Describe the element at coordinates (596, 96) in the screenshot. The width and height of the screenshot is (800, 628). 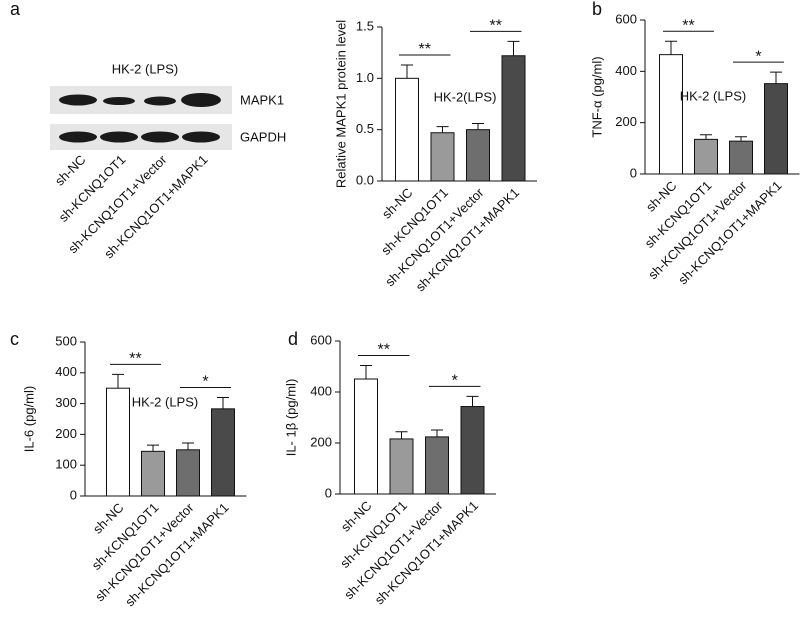
I see `y-axis-label: TNF-α (pg/ml)` at that location.